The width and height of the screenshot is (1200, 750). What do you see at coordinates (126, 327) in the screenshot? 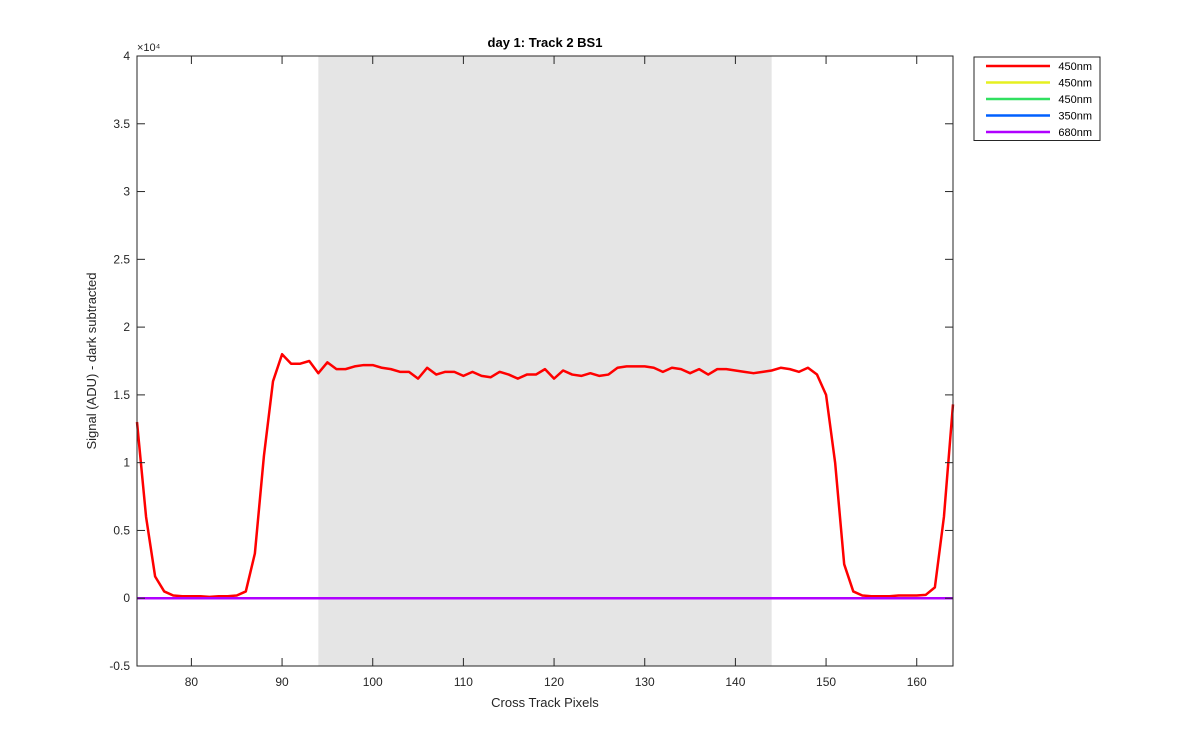
I see `y-tick-label: 2` at bounding box center [126, 327].